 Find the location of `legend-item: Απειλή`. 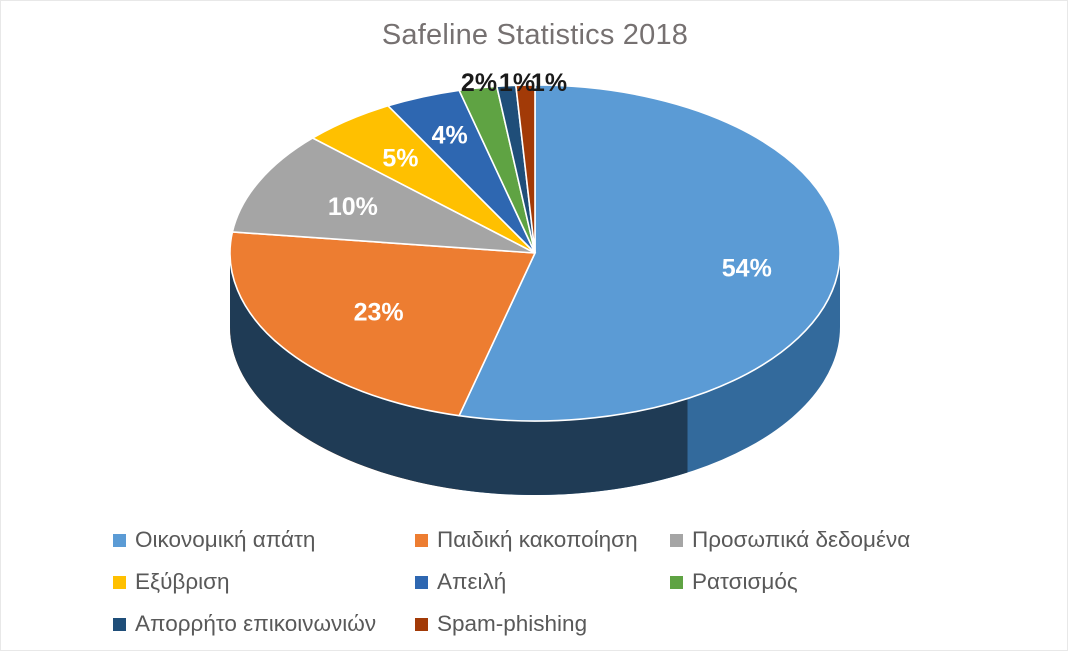

legend-item: Απειλή is located at coordinates (542, 581).